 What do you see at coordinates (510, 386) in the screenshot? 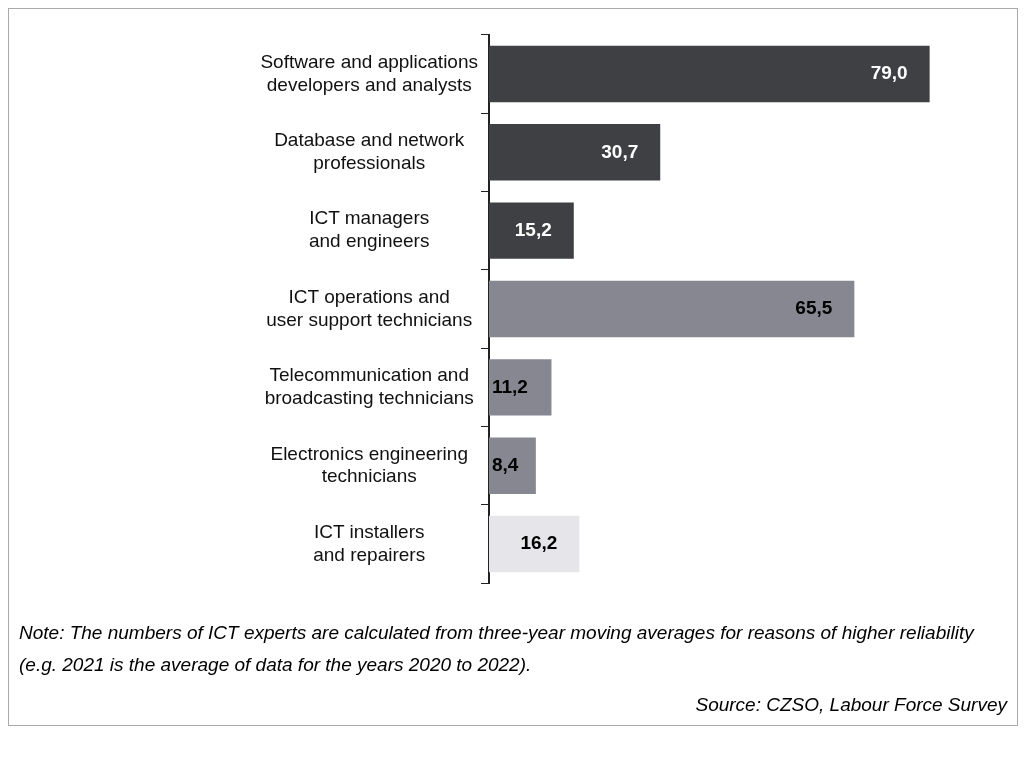
I see `data-label: 11,2` at bounding box center [510, 386].